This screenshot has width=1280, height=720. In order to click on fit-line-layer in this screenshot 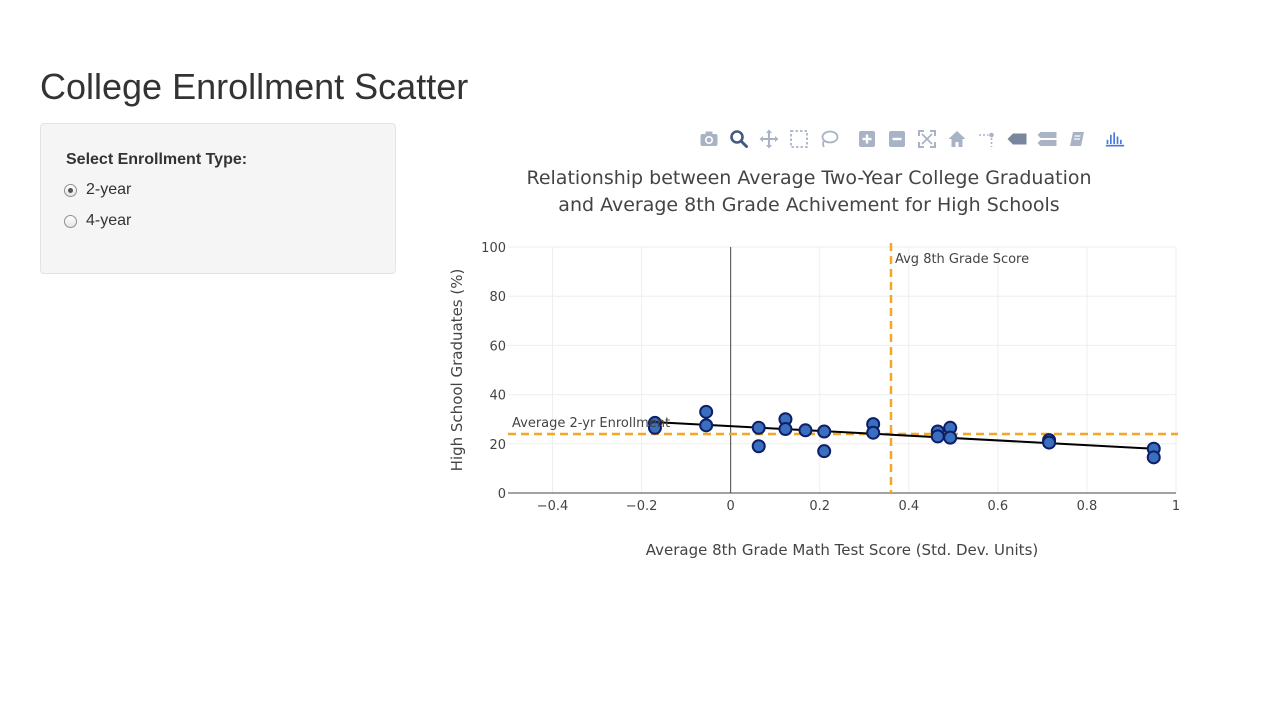, I will do `click(904, 435)`.